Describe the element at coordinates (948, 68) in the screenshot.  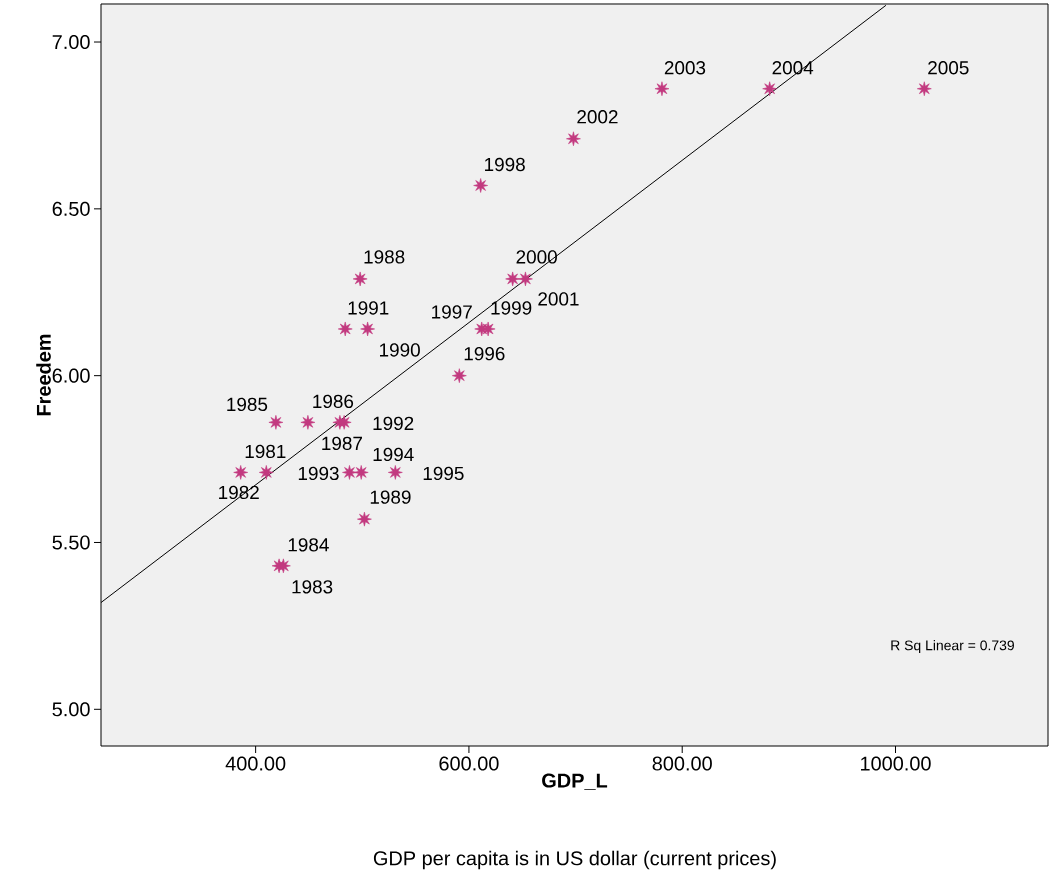
I see `annotation: 2005` at that location.